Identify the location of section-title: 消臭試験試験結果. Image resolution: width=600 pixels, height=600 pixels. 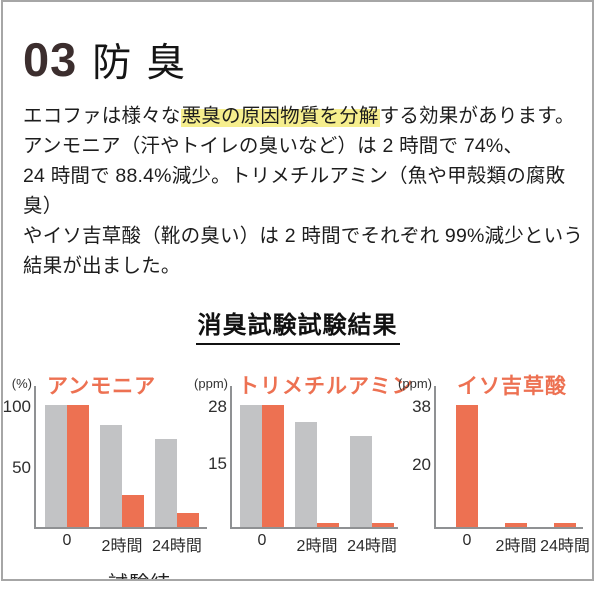
(297, 325).